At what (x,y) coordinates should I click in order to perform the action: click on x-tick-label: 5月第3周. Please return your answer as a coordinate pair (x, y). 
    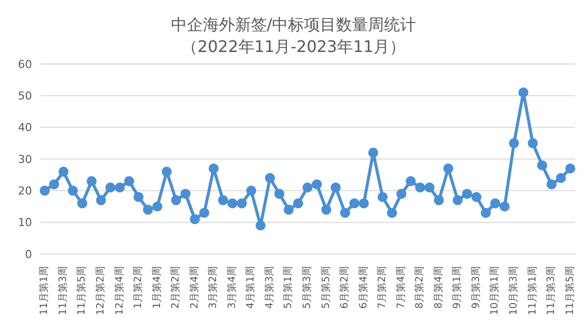
    Looking at the image, I should click on (307, 287).